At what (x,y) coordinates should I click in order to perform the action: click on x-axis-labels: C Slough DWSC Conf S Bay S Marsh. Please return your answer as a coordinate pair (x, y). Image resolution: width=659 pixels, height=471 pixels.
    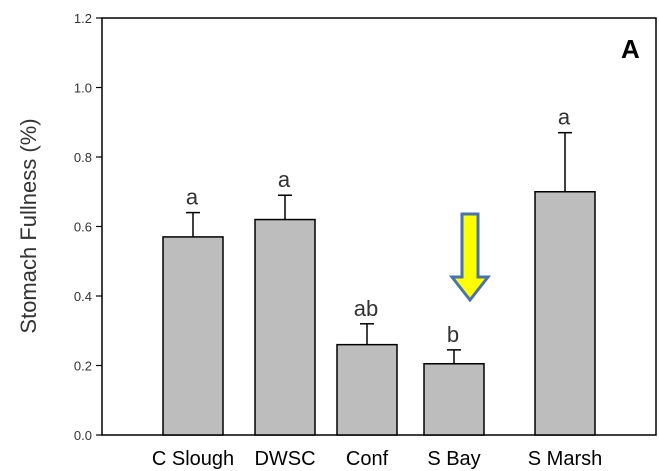
    Looking at the image, I should click on (377, 459).